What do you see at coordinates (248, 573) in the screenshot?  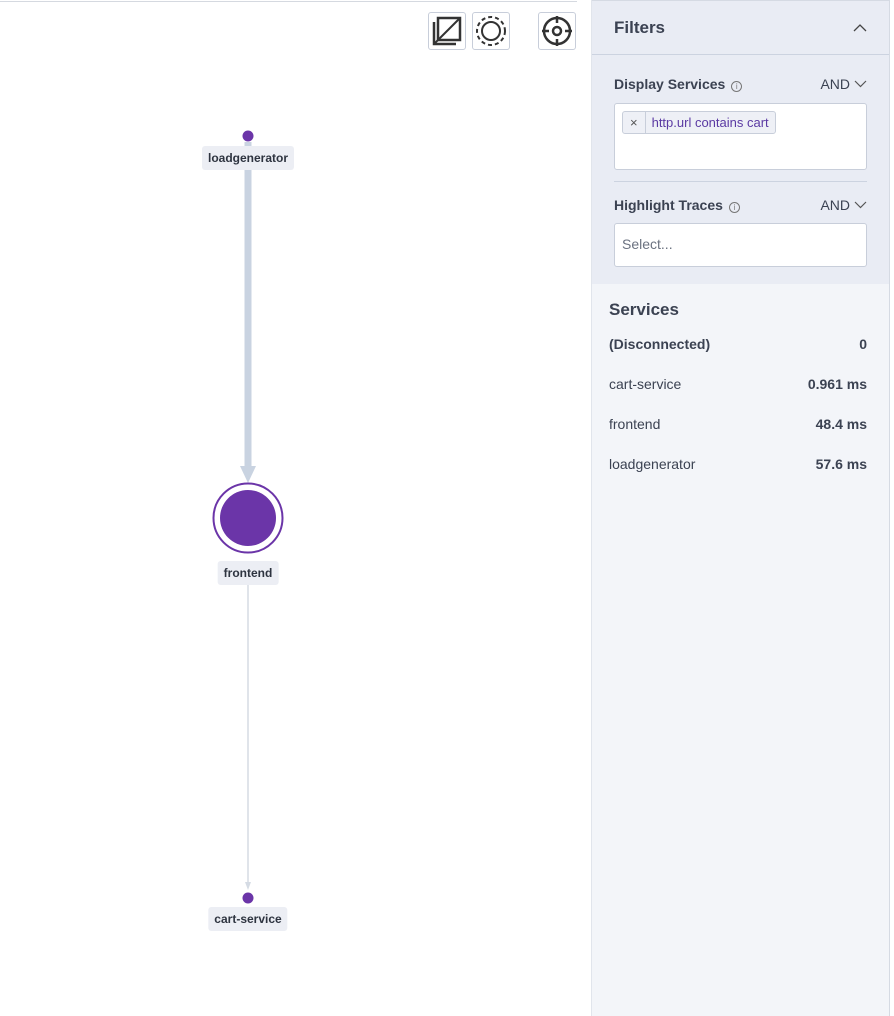 I see `node-label: frontend` at bounding box center [248, 573].